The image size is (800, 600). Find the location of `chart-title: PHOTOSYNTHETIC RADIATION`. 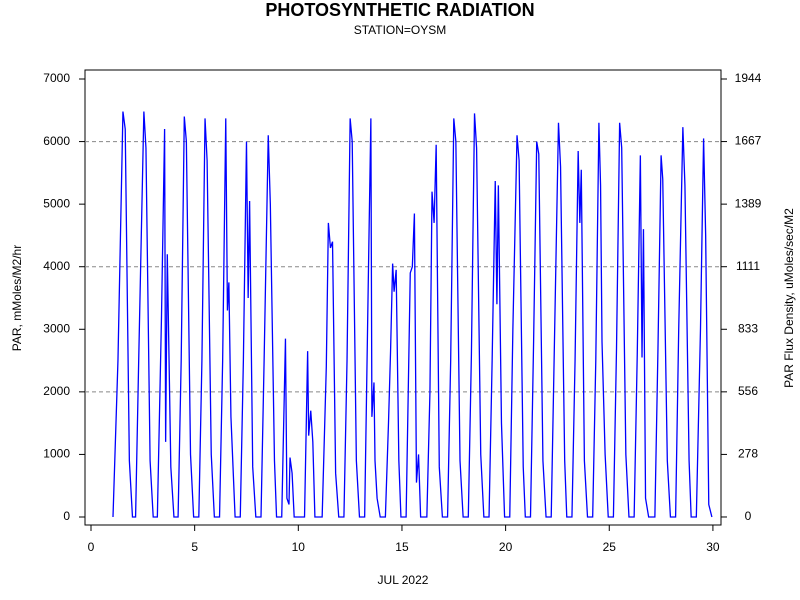

chart-title: PHOTOSYNTHETIC RADIATION is located at coordinates (399, 10).